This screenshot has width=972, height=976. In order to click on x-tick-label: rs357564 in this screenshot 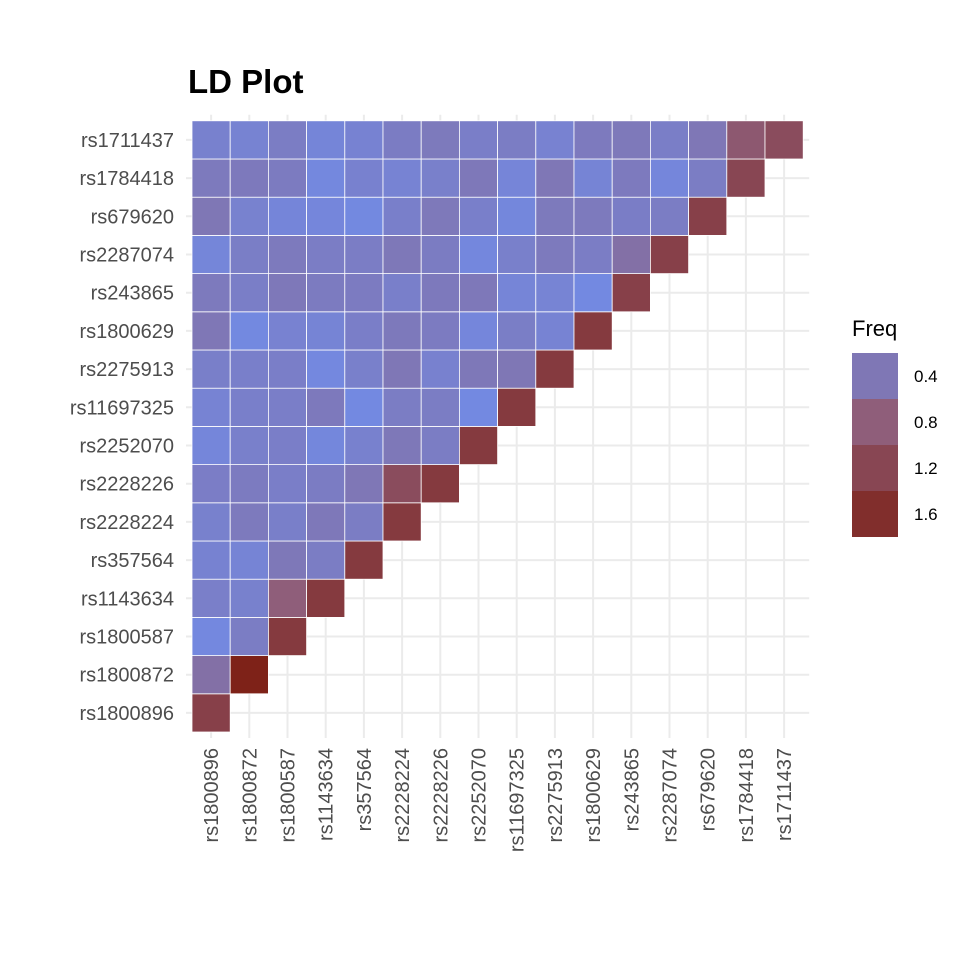, I will do `click(365, 789)`.